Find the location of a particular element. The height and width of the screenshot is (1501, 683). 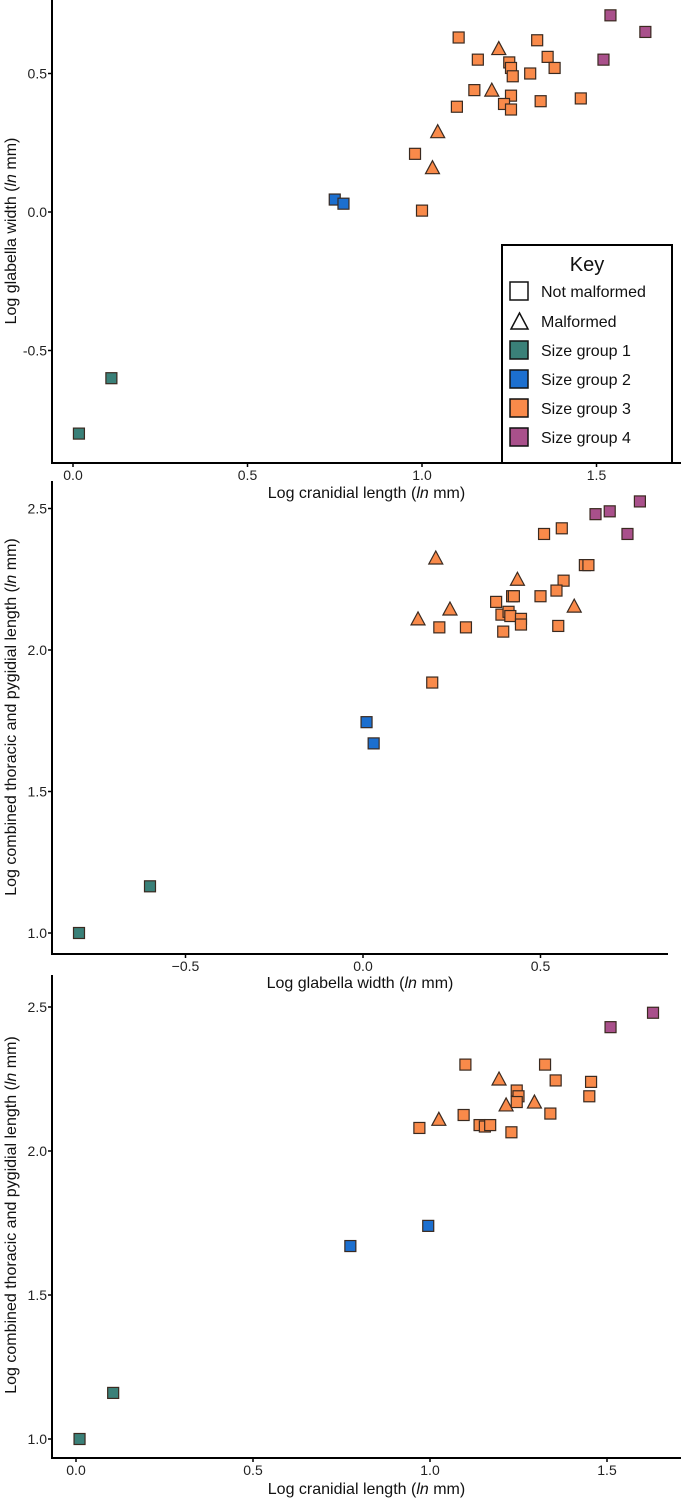

legend-malformed: Malformed is located at coordinates (579, 322).